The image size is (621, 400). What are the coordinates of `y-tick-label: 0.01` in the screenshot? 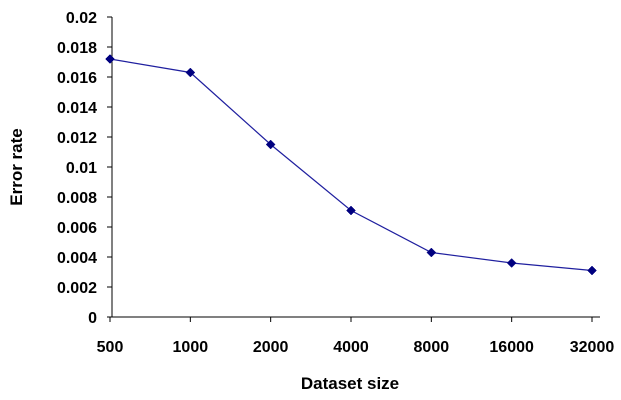 It's located at (81, 168).